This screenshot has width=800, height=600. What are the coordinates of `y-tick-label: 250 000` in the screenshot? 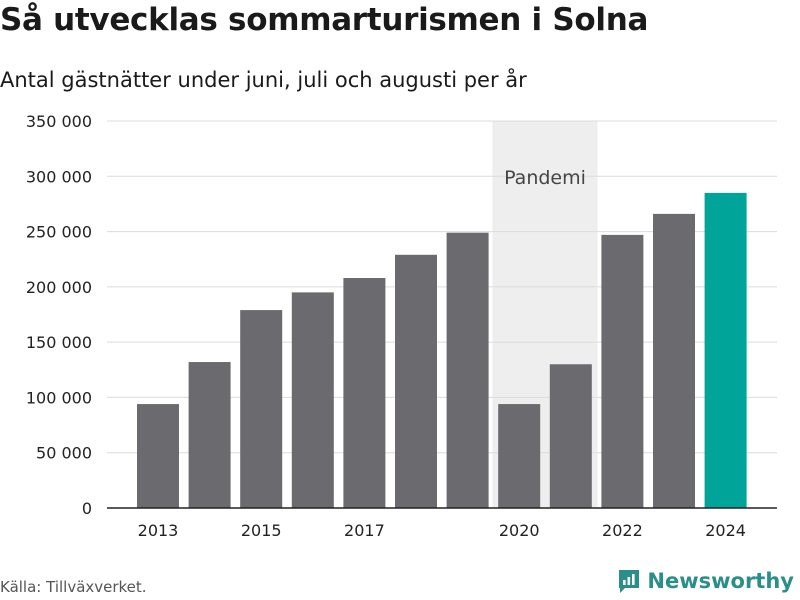 It's located at (59, 232).